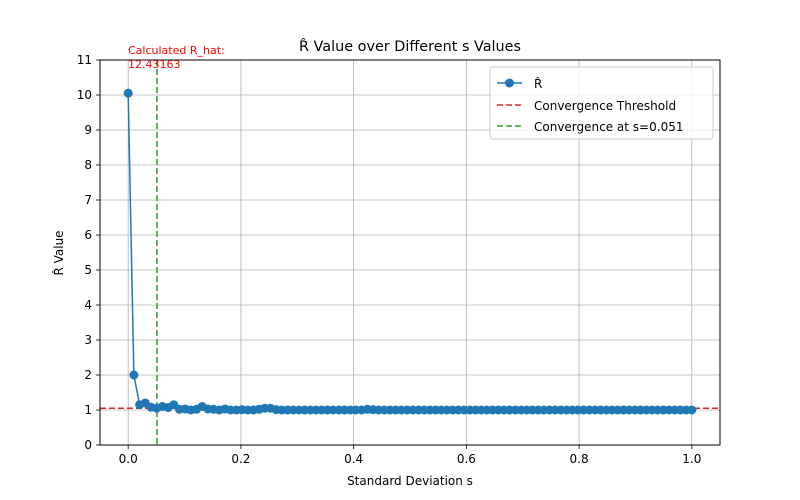 Image resolution: width=800 pixels, height=500 pixels. Describe the element at coordinates (88, 165) in the screenshot. I see `y-tick-label: 8` at that location.